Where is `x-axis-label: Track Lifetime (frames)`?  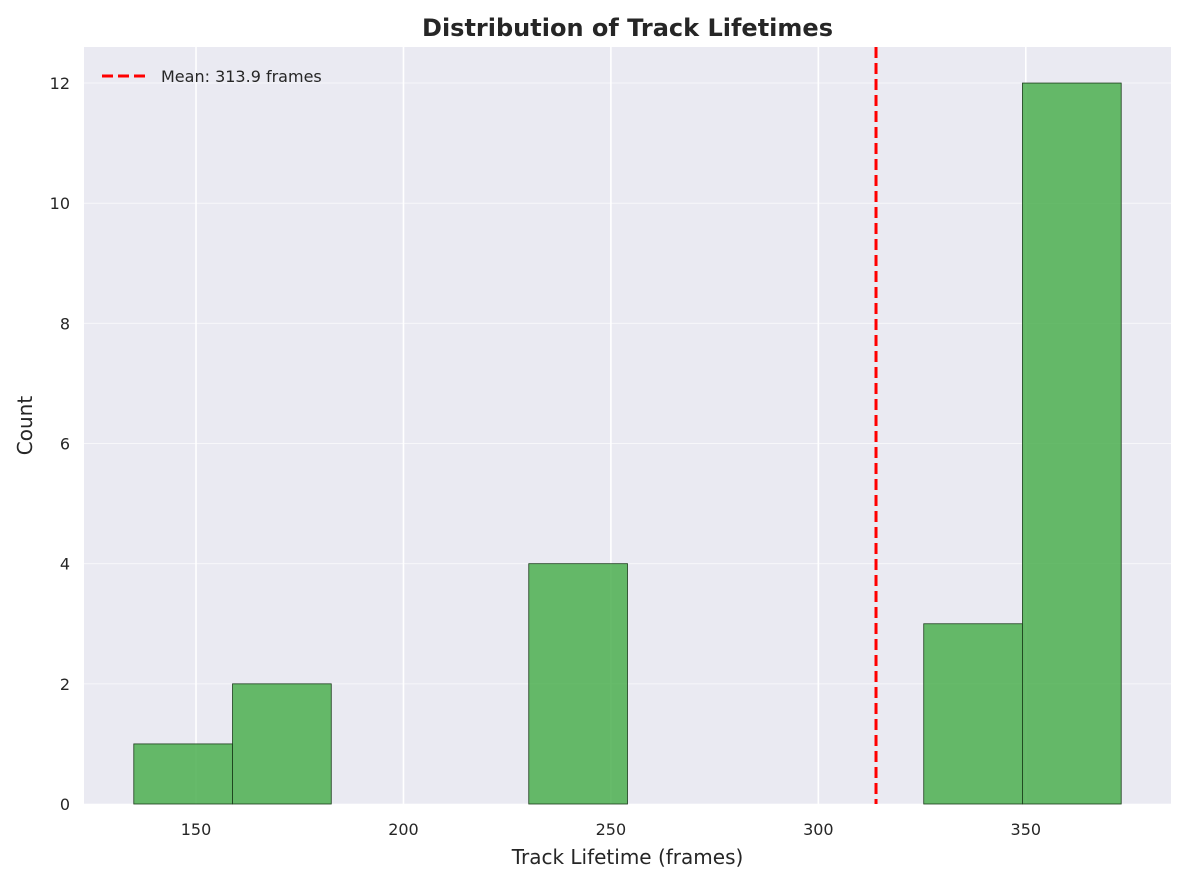
x-axis-label: Track Lifetime (frames) is located at coordinates (627, 857).